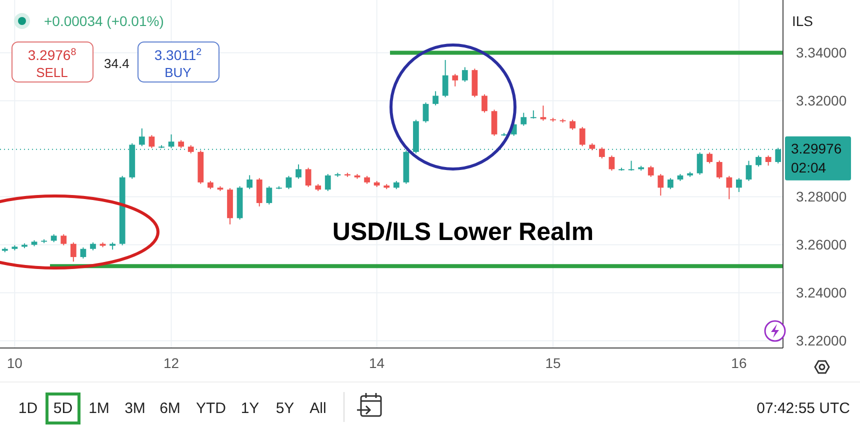  What do you see at coordinates (821, 292) in the screenshot?
I see `y-tick-label: 3.24000` at bounding box center [821, 292].